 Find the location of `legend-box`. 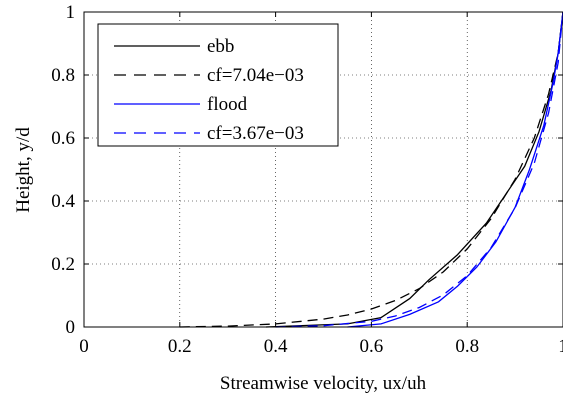

legend-box is located at coordinates (218, 85).